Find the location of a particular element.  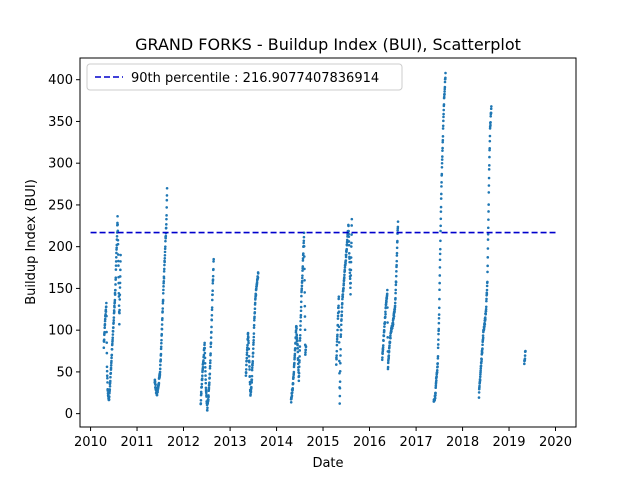

x-tick-label: 2018 is located at coordinates (462, 442).